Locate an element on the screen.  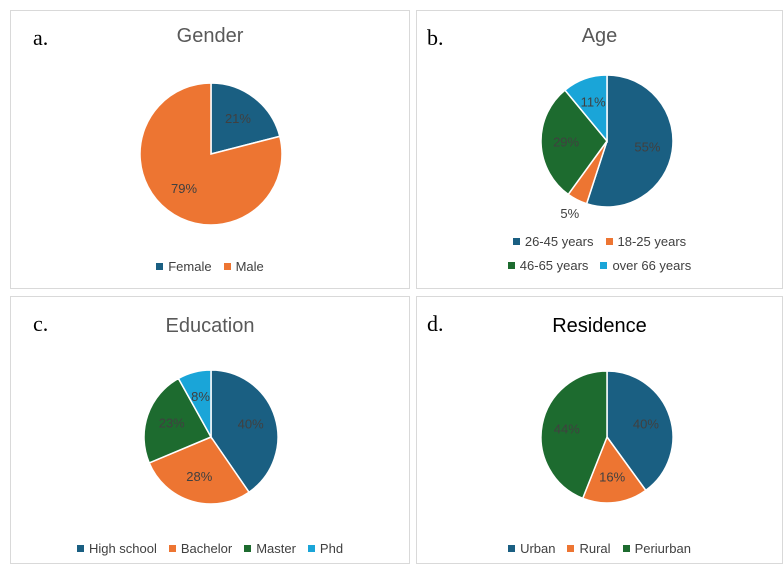
legend-label: Male is located at coordinates (249, 266).